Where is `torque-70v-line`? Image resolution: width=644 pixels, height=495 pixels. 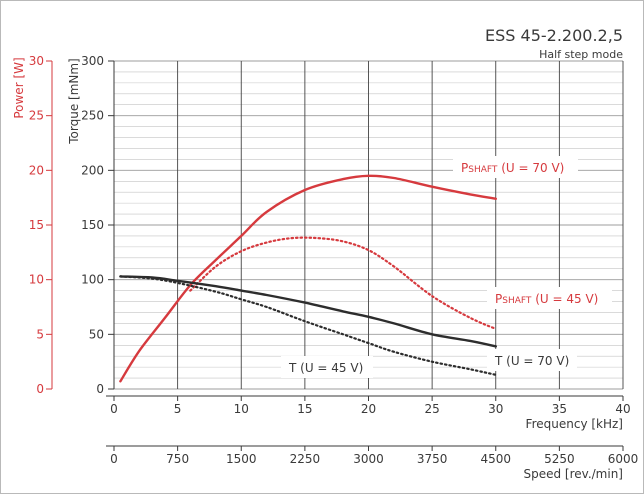
torque-70v-line is located at coordinates (308, 311).